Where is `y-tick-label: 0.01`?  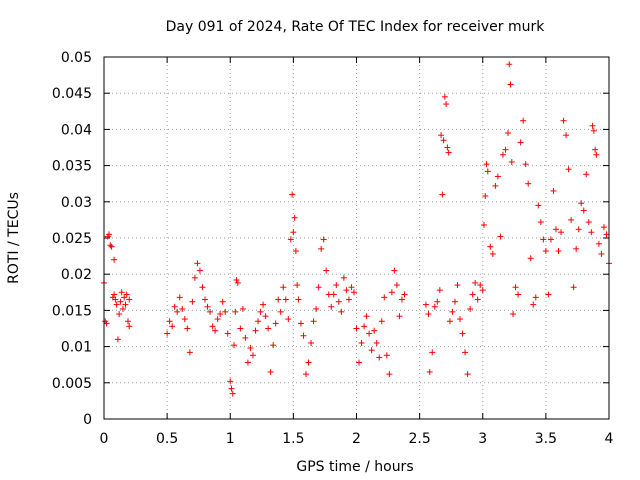
y-tick-label: 0.01 is located at coordinates (76, 348).